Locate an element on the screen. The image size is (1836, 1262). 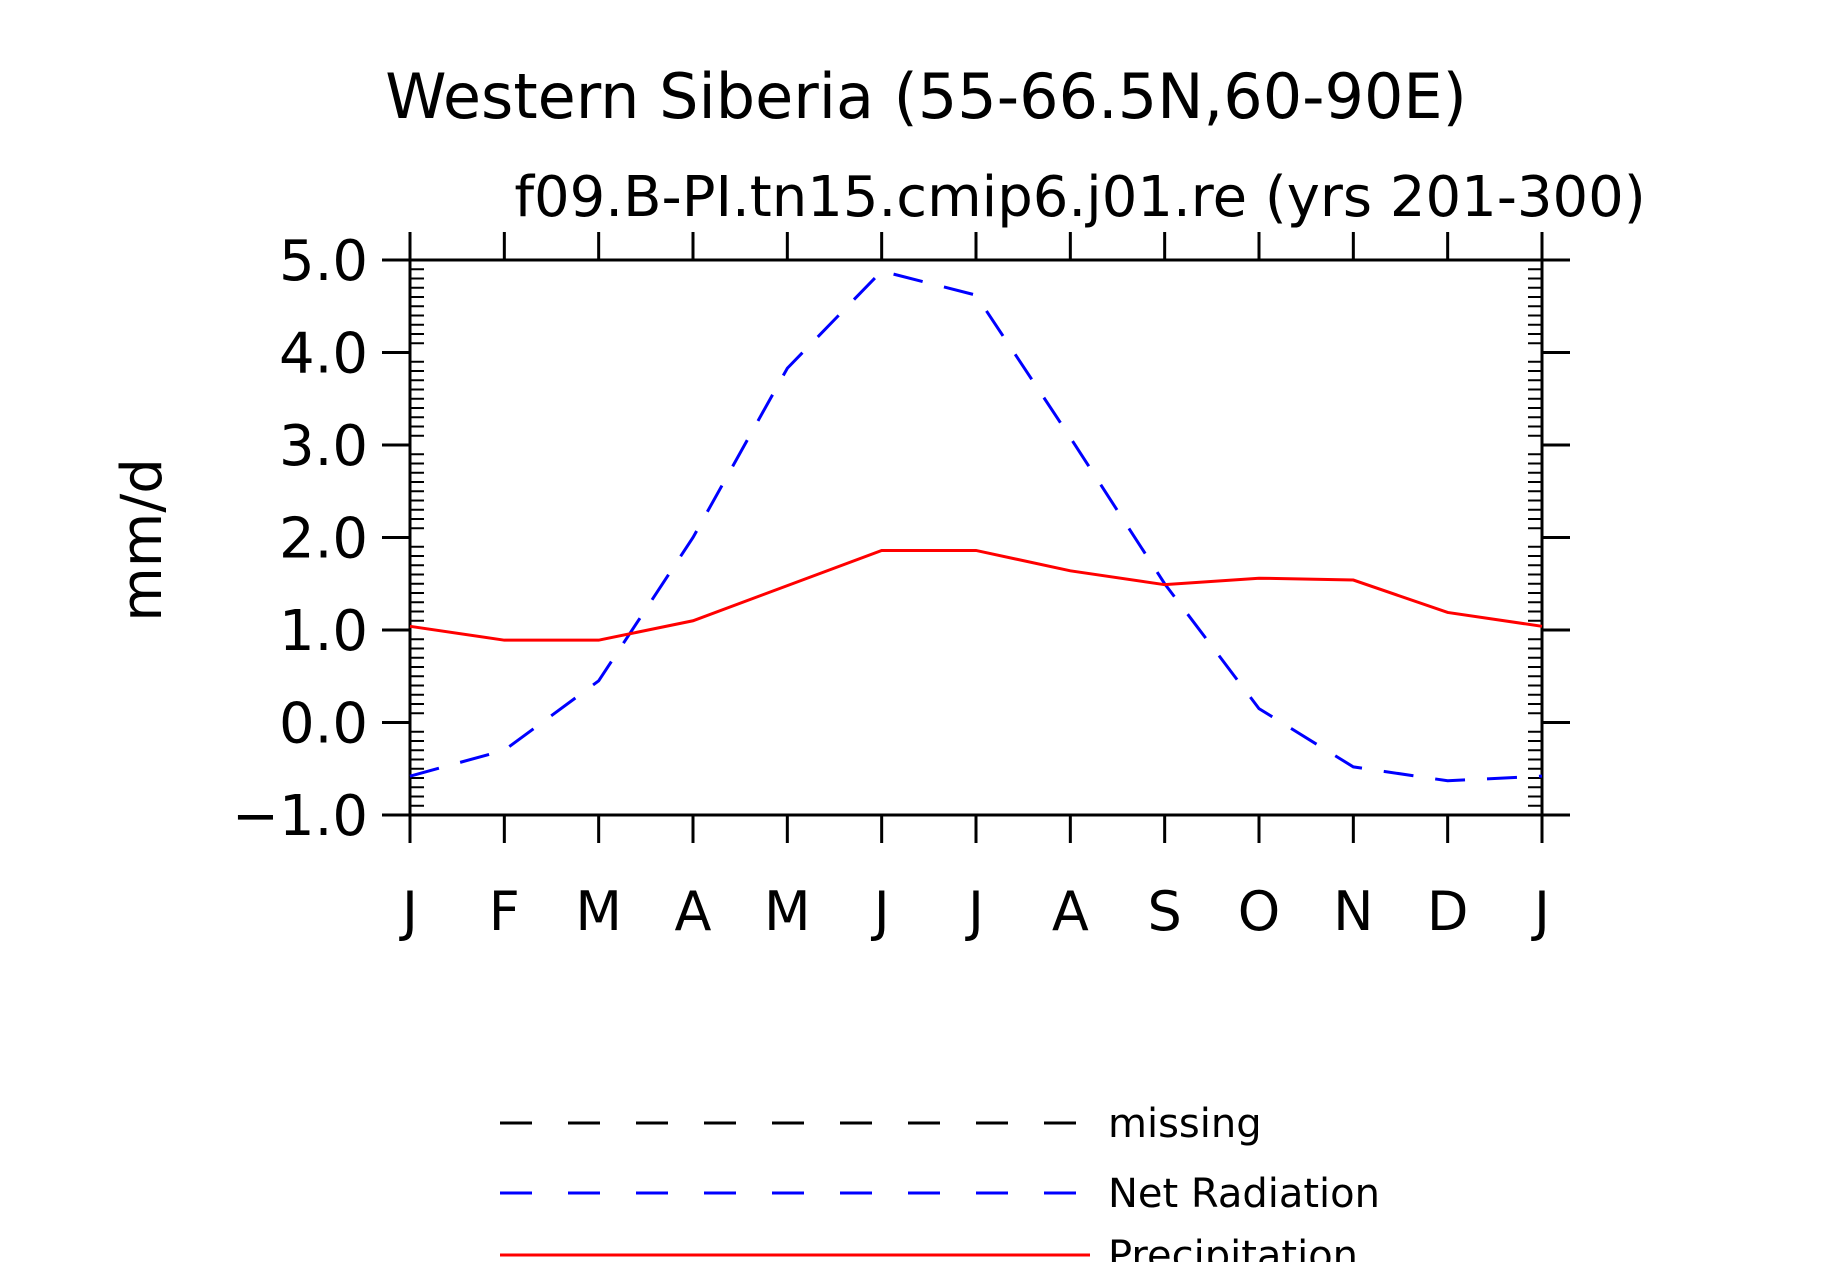
chart-title: Western Siberia (55-66.5N,60-90E) is located at coordinates (926, 96).